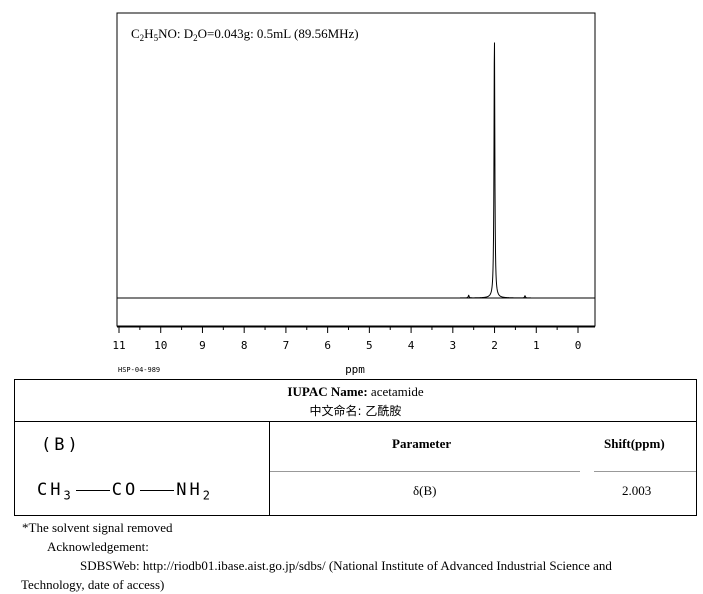 The height and width of the screenshot is (594, 703). What do you see at coordinates (142, 468) in the screenshot?
I see `structure-cell: (B) CH3 CO NH2` at bounding box center [142, 468].